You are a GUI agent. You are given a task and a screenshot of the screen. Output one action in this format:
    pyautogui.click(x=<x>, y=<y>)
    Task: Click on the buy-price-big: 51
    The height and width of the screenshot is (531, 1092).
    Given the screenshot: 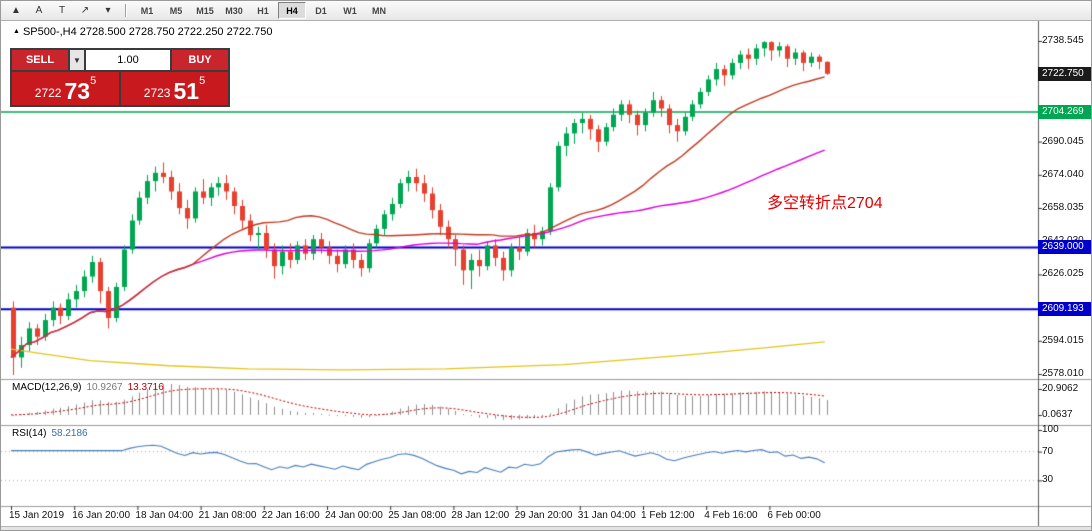 What is the action you would take?
    pyautogui.click(x=186, y=91)
    